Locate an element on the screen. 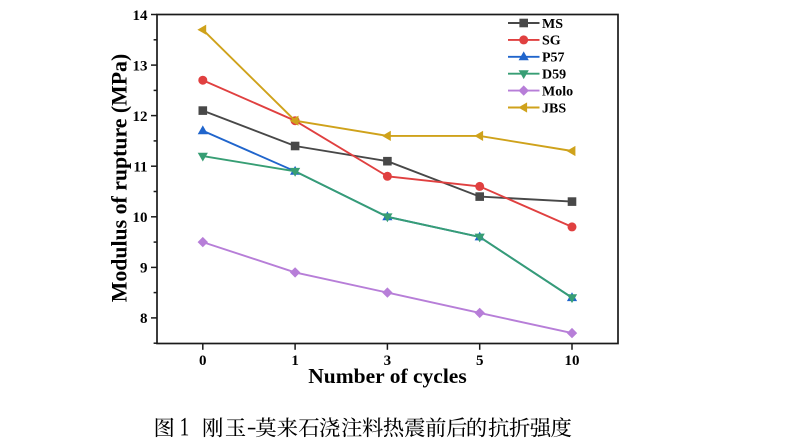 This screenshot has height=447, width=793. svg-text: P57 is located at coordinates (553, 58).